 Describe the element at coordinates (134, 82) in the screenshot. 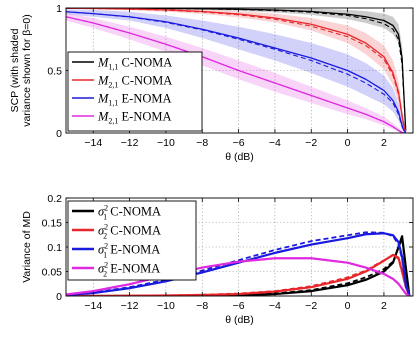

I see `legend-entry: M2,1 C-NOMA` at that location.